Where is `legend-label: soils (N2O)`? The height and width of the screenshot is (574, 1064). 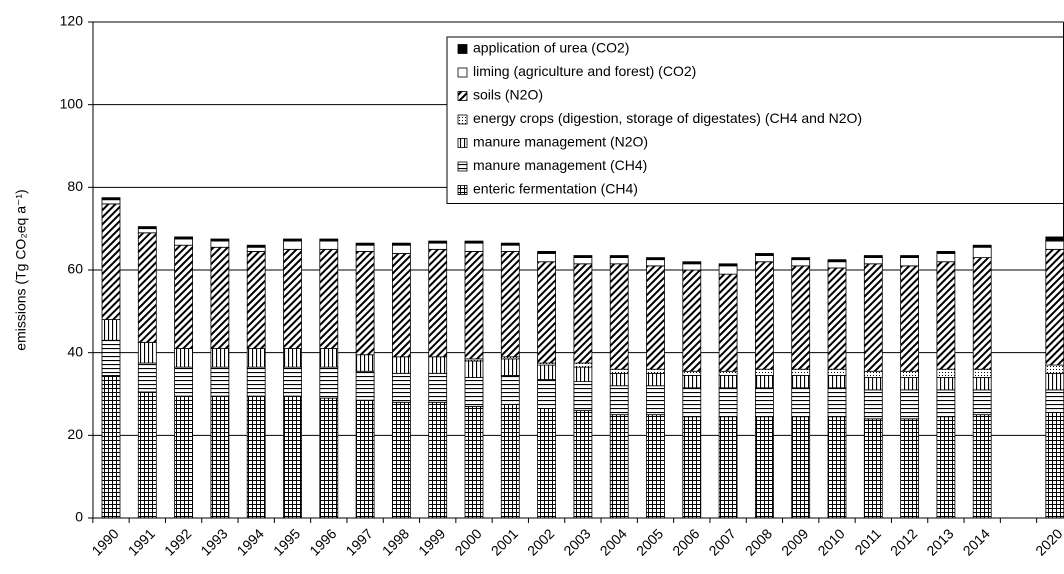 legend-label: soils (N2O) is located at coordinates (508, 95).